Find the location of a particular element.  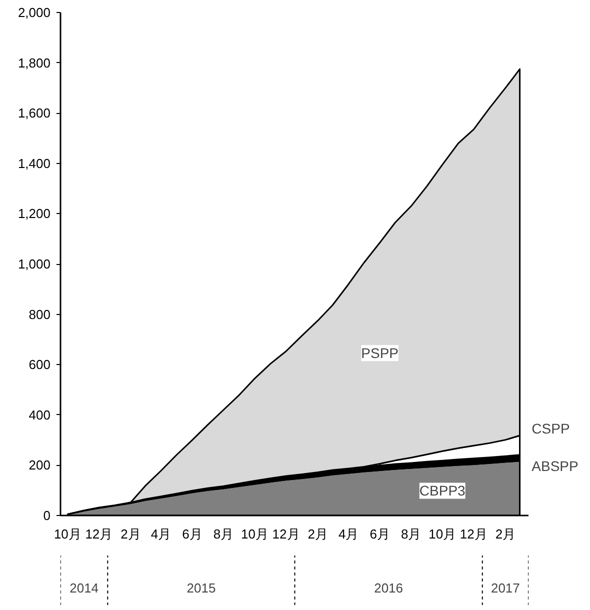

y-tick-label: 1,000 is located at coordinates (34, 264).